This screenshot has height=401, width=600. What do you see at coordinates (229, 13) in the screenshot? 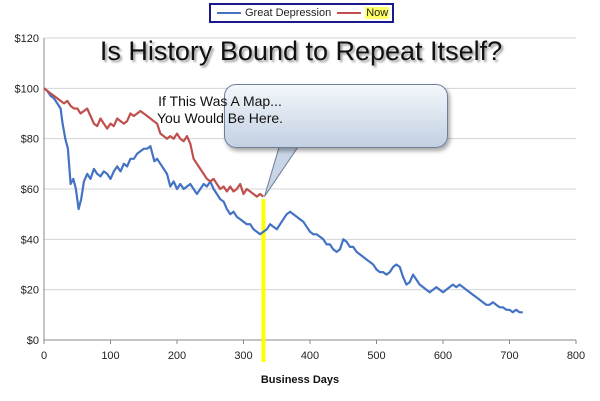
I see `legend-swatch-great-depression` at bounding box center [229, 13].